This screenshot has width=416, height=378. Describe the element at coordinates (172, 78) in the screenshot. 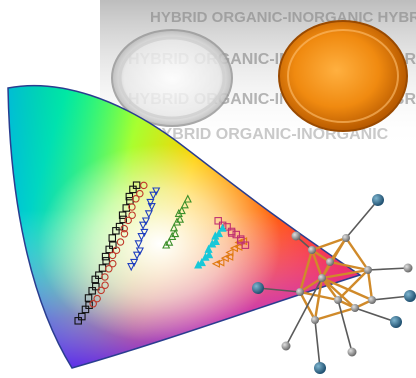

I see `clear-vial` at that location.